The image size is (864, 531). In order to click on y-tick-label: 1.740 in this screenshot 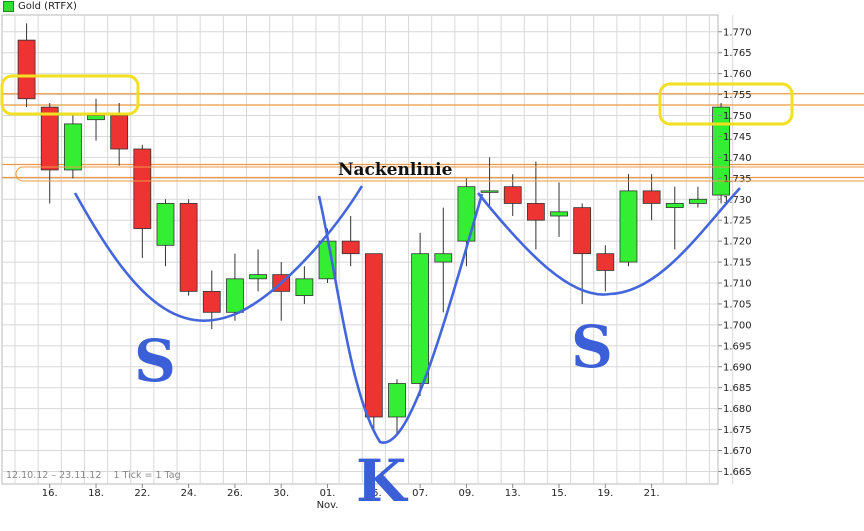, I will do `click(737, 158)`.